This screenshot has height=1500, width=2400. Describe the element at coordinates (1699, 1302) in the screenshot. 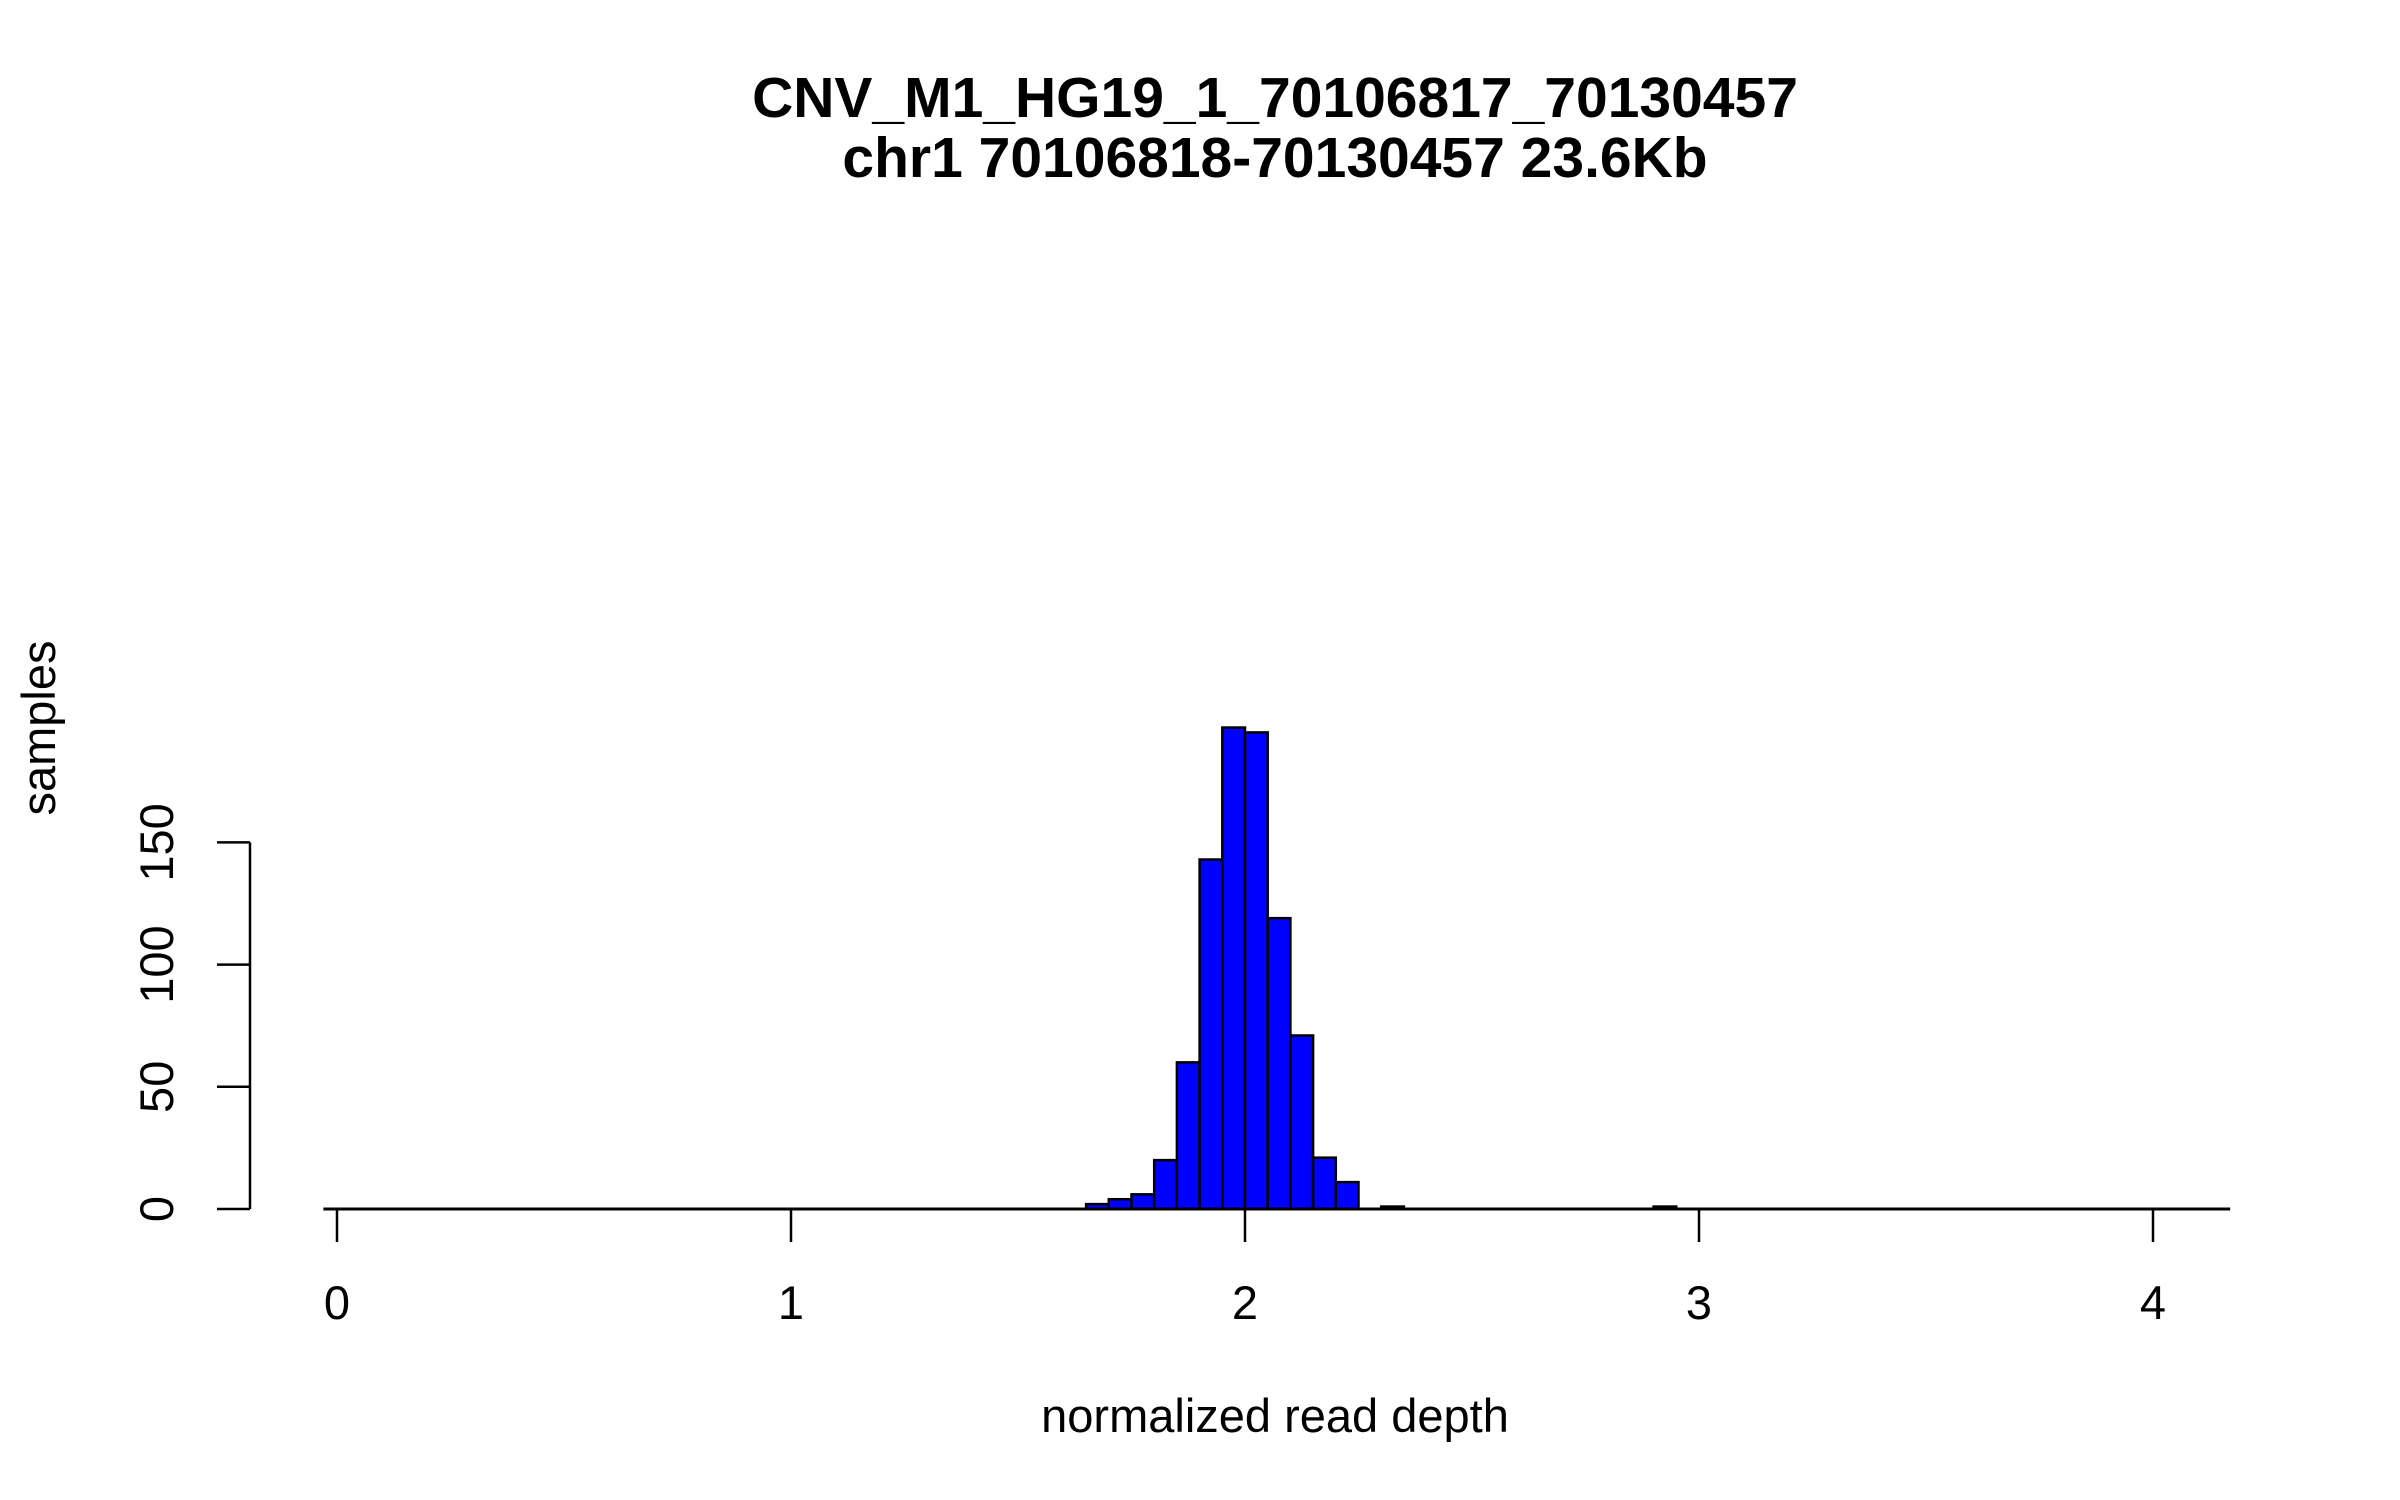

I see `x-tick-label: 3` at that location.